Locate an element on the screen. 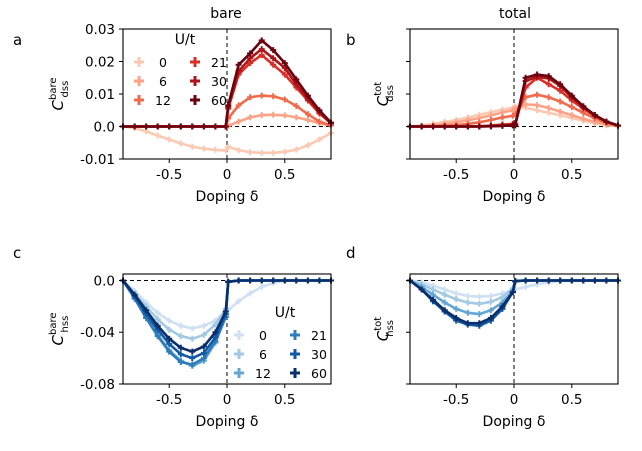  panel-label-b: b is located at coordinates (351, 40).